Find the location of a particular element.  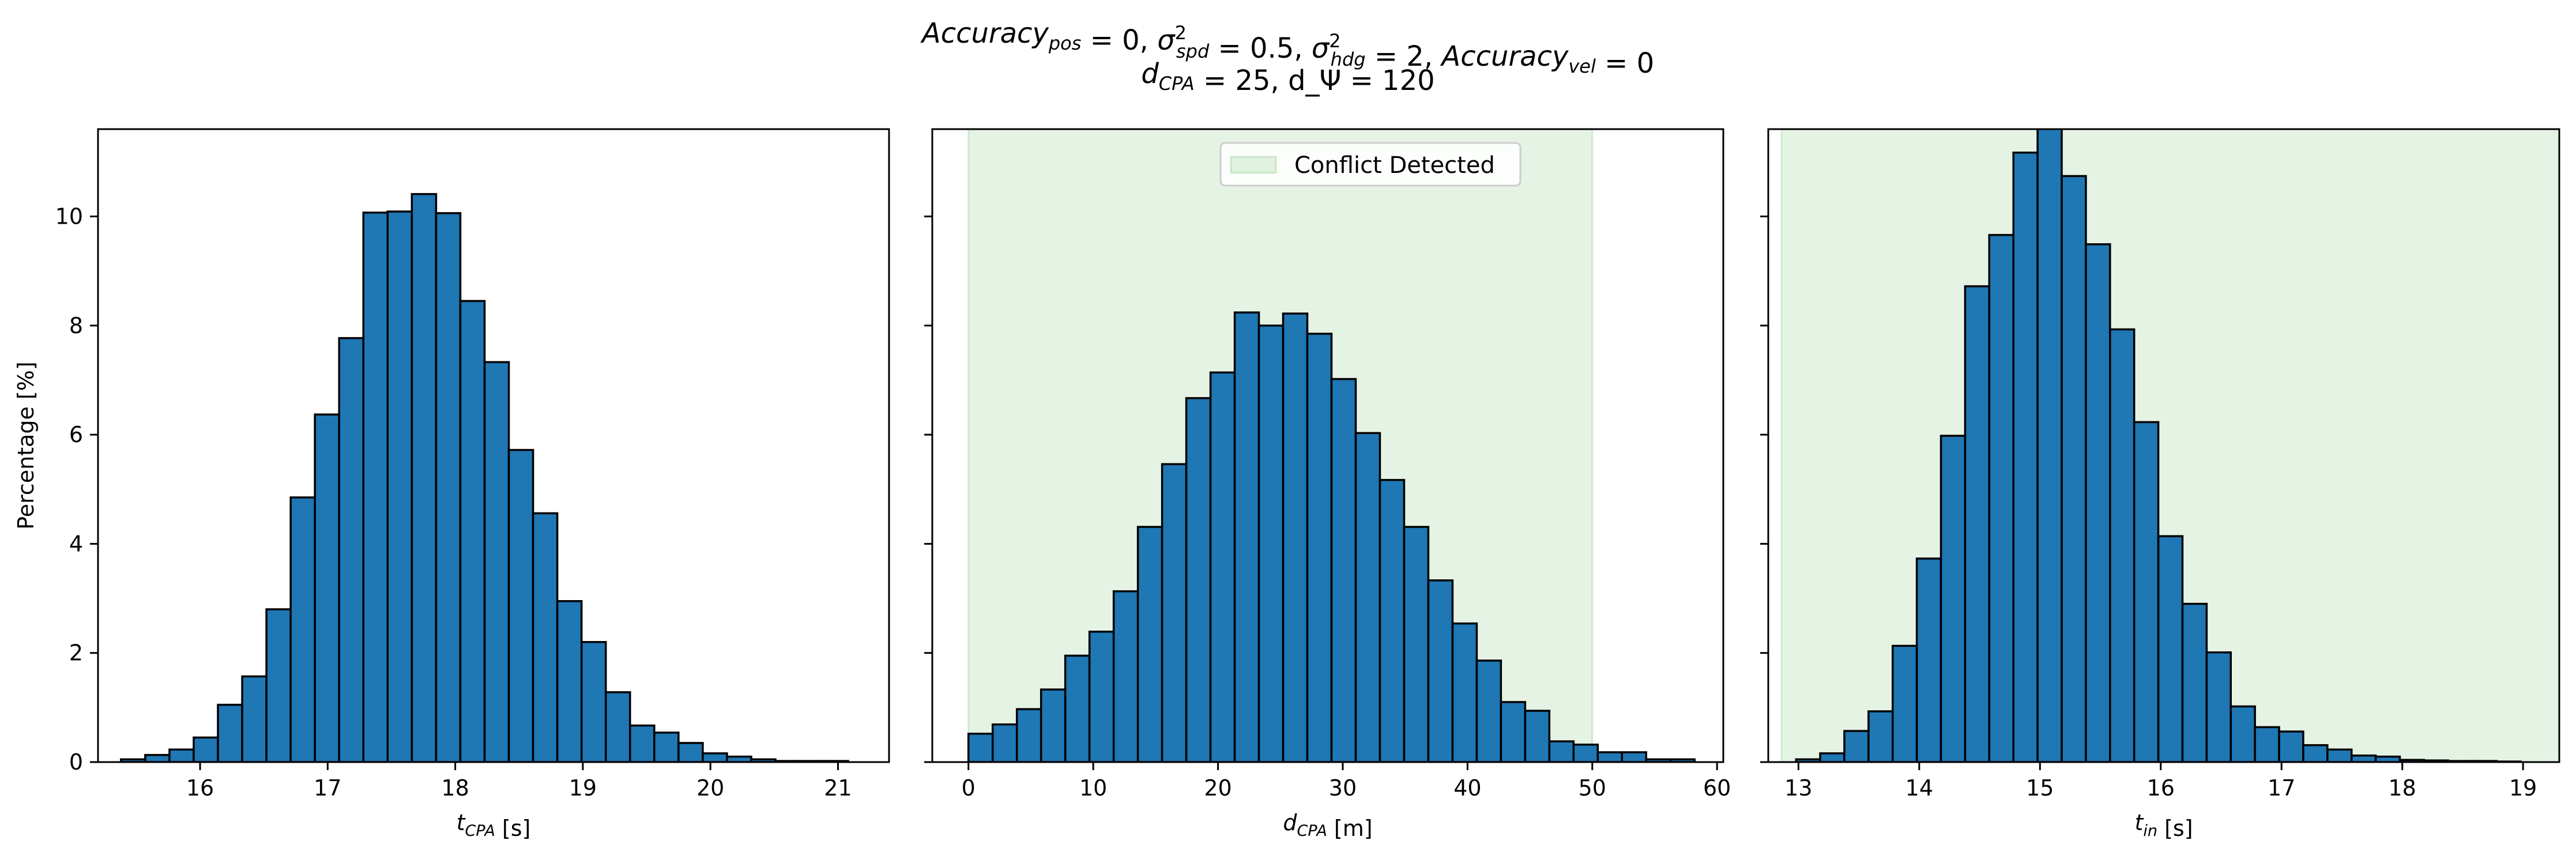

x-tick-label: 40 is located at coordinates (1467, 788).